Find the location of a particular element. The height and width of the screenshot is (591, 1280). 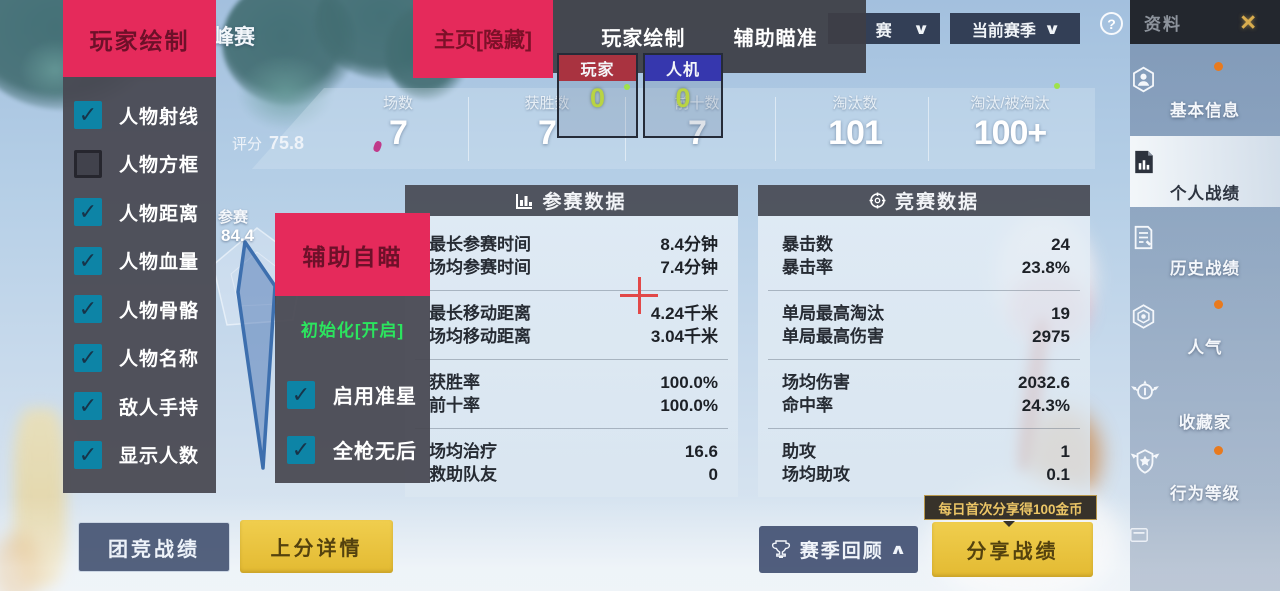

sidebar-item-history-record: 历史战绩 is located at coordinates (1205, 250).